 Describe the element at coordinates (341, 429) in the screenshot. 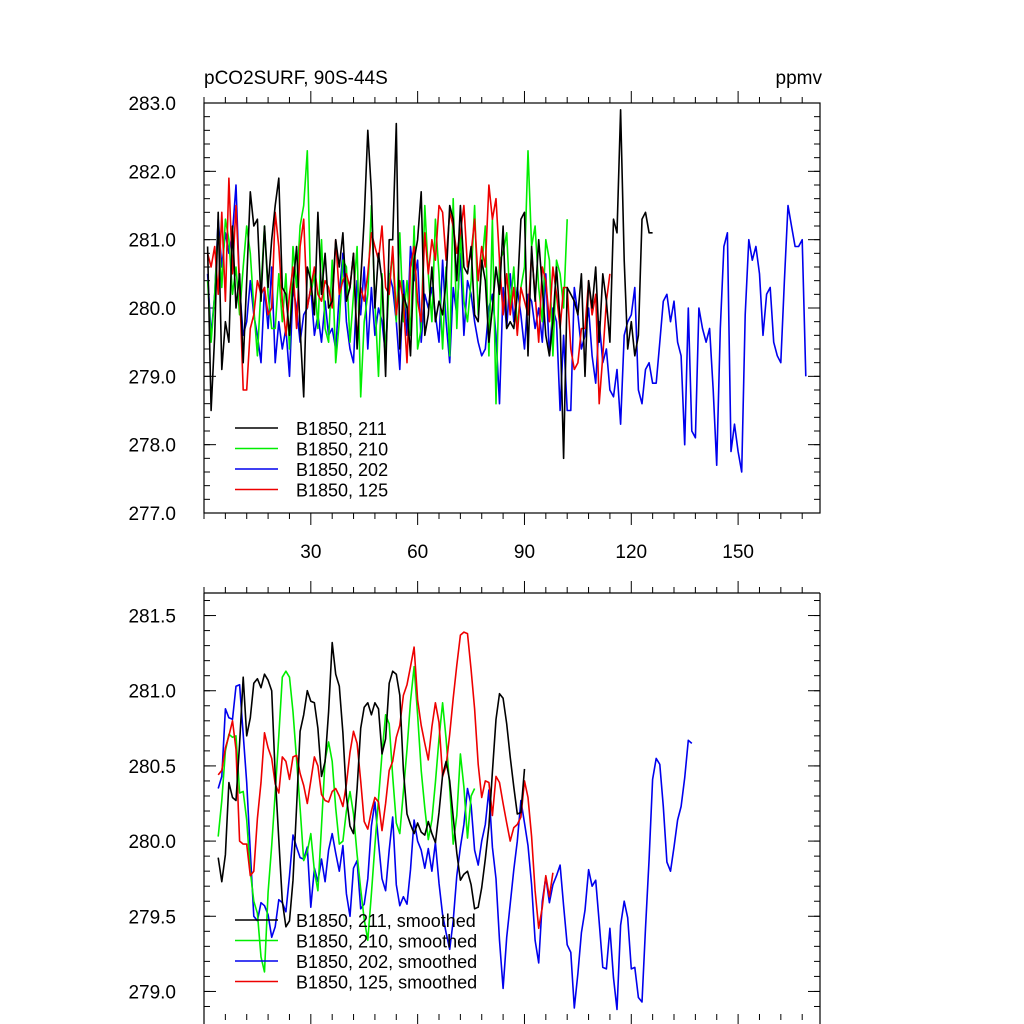

I see `top-legend-label: B1850, 211` at that location.